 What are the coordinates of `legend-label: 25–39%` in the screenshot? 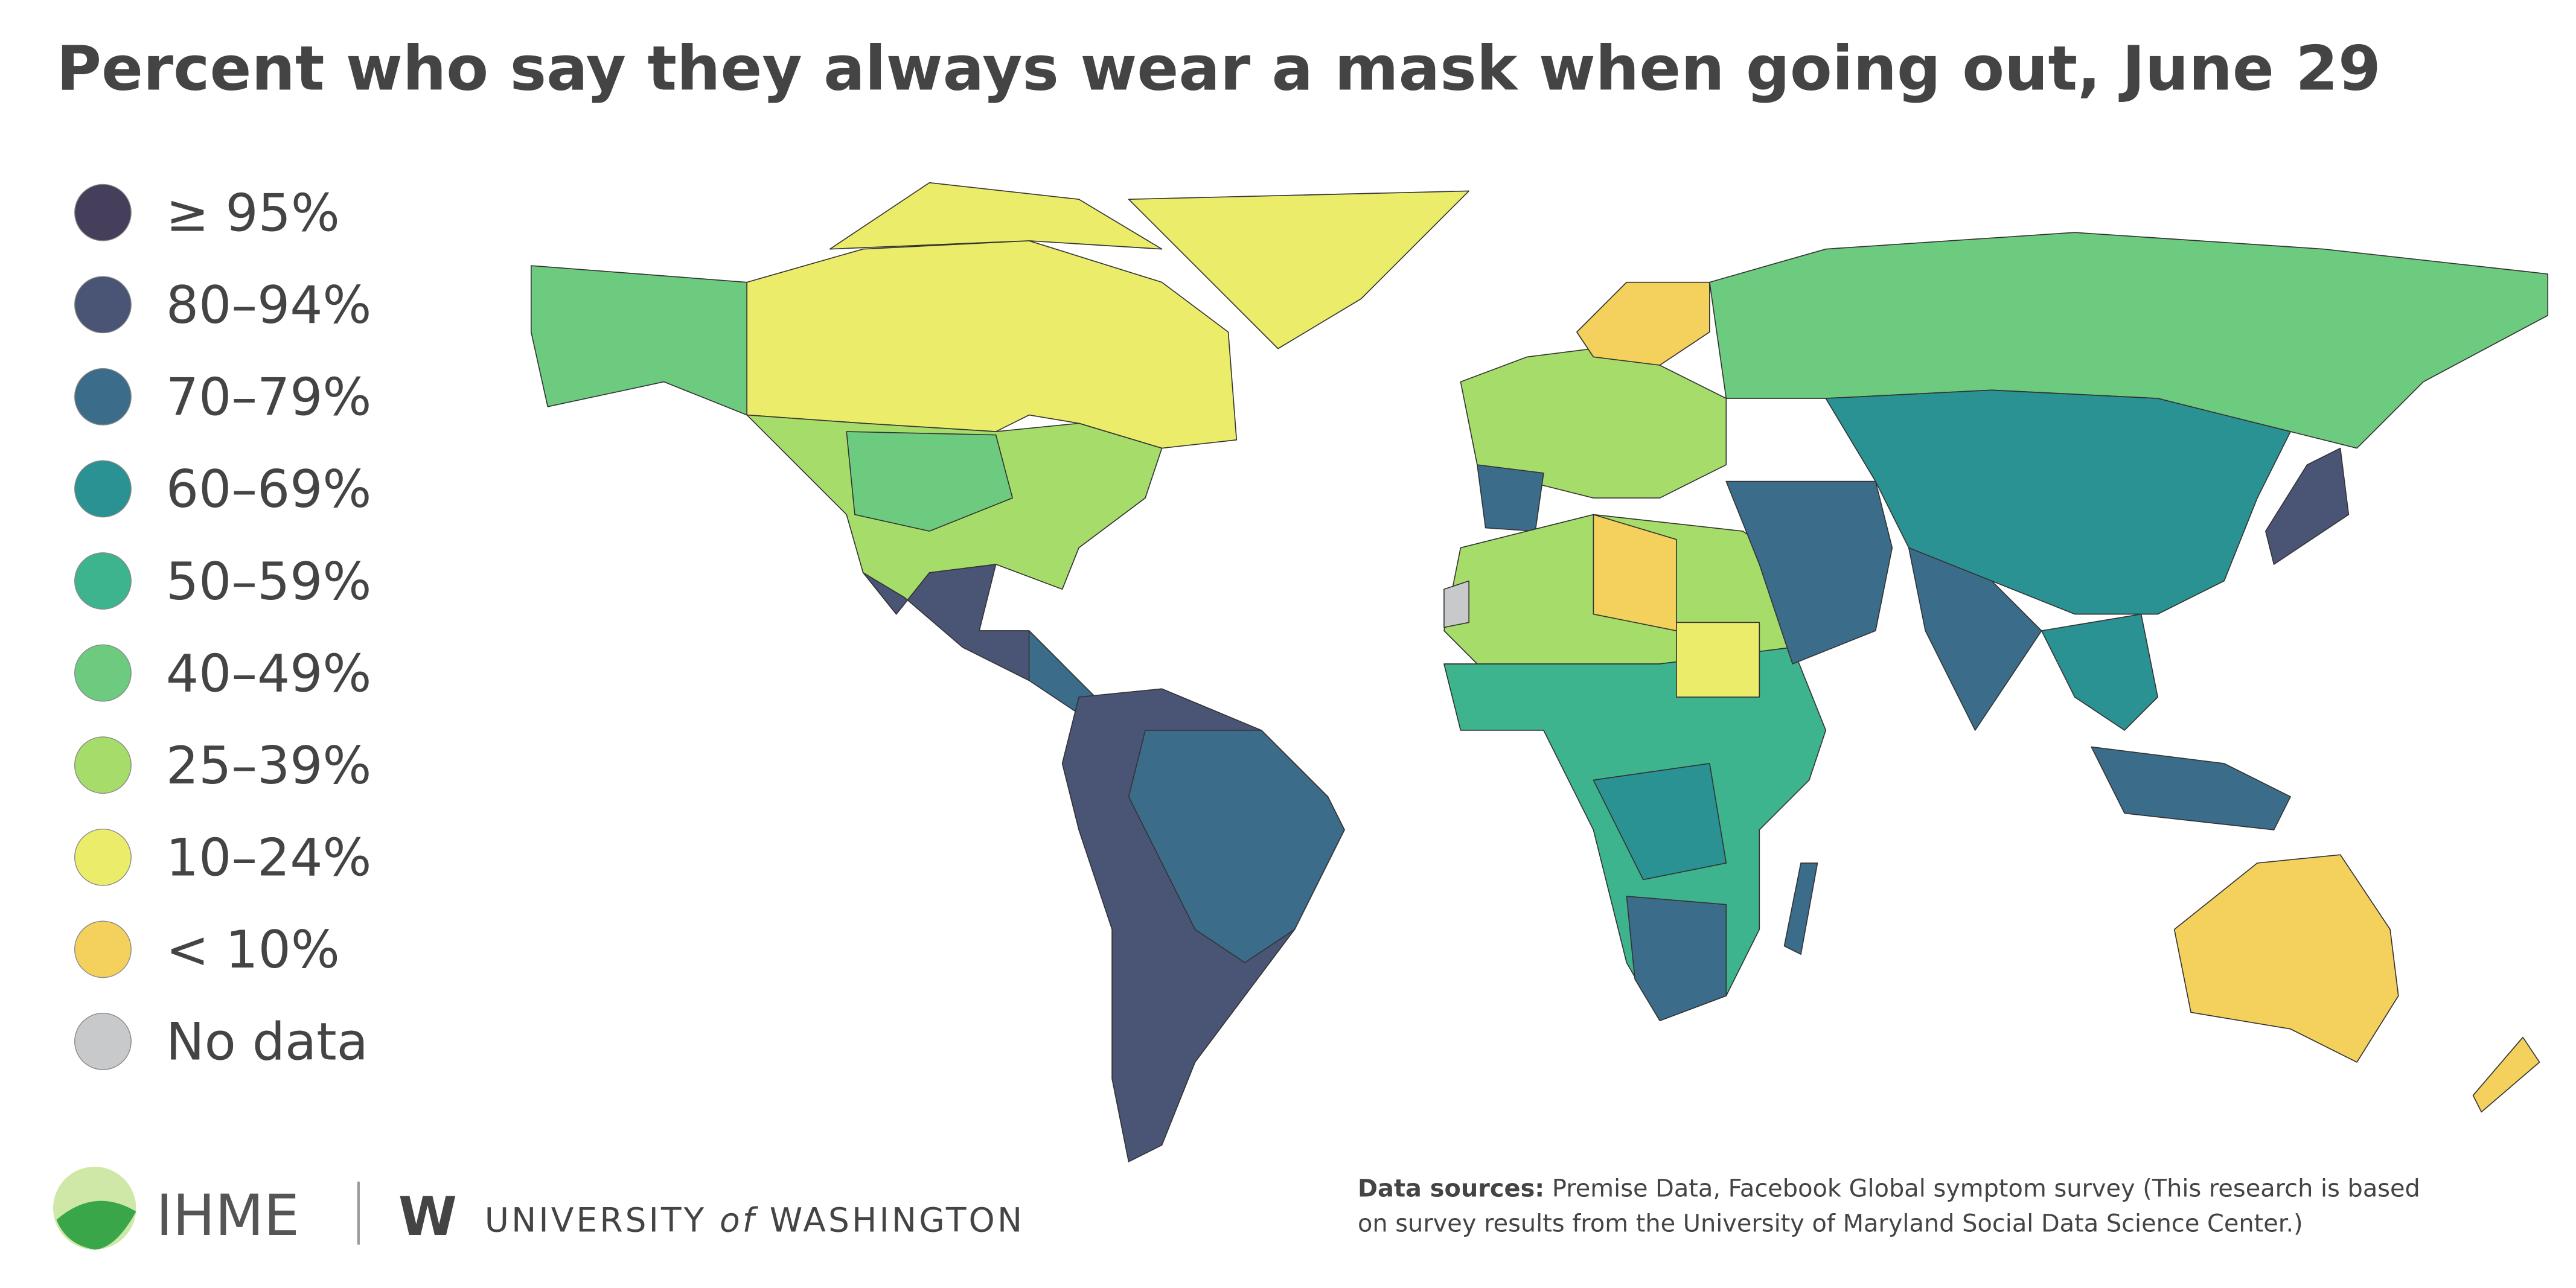 It's located at (268, 766).